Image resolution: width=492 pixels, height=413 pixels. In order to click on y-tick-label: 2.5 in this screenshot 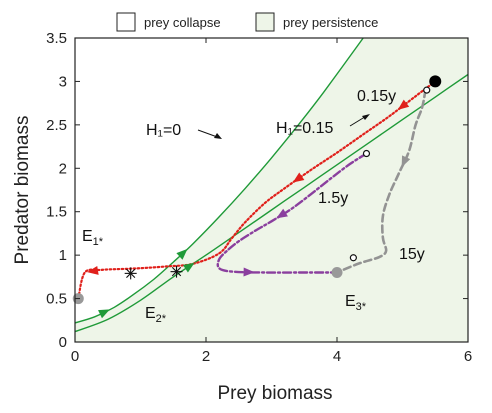, I will do `click(56, 125)`.